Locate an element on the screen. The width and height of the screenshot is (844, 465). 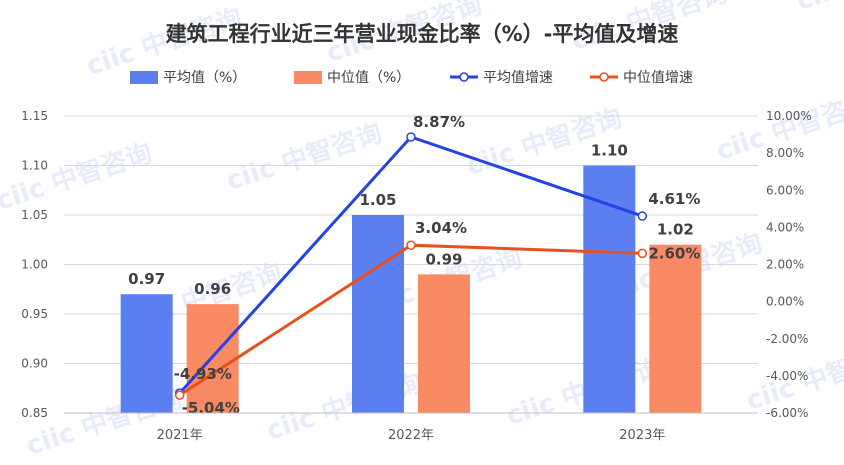
legend-label: 中位值（%） is located at coordinates (368, 78).